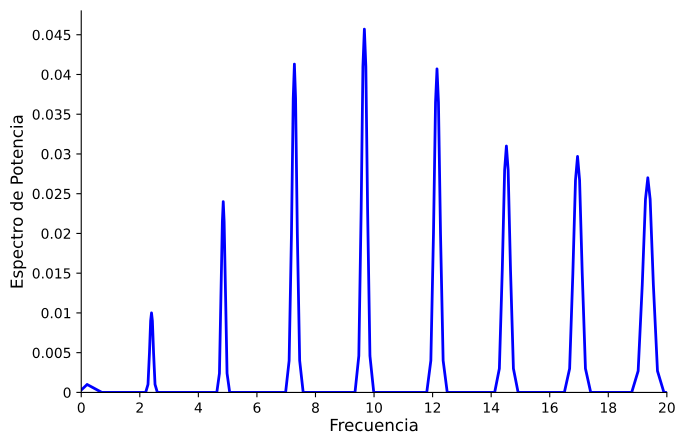  Describe the element at coordinates (56, 74) in the screenshot. I see `y-tick-label: 0.04` at that location.